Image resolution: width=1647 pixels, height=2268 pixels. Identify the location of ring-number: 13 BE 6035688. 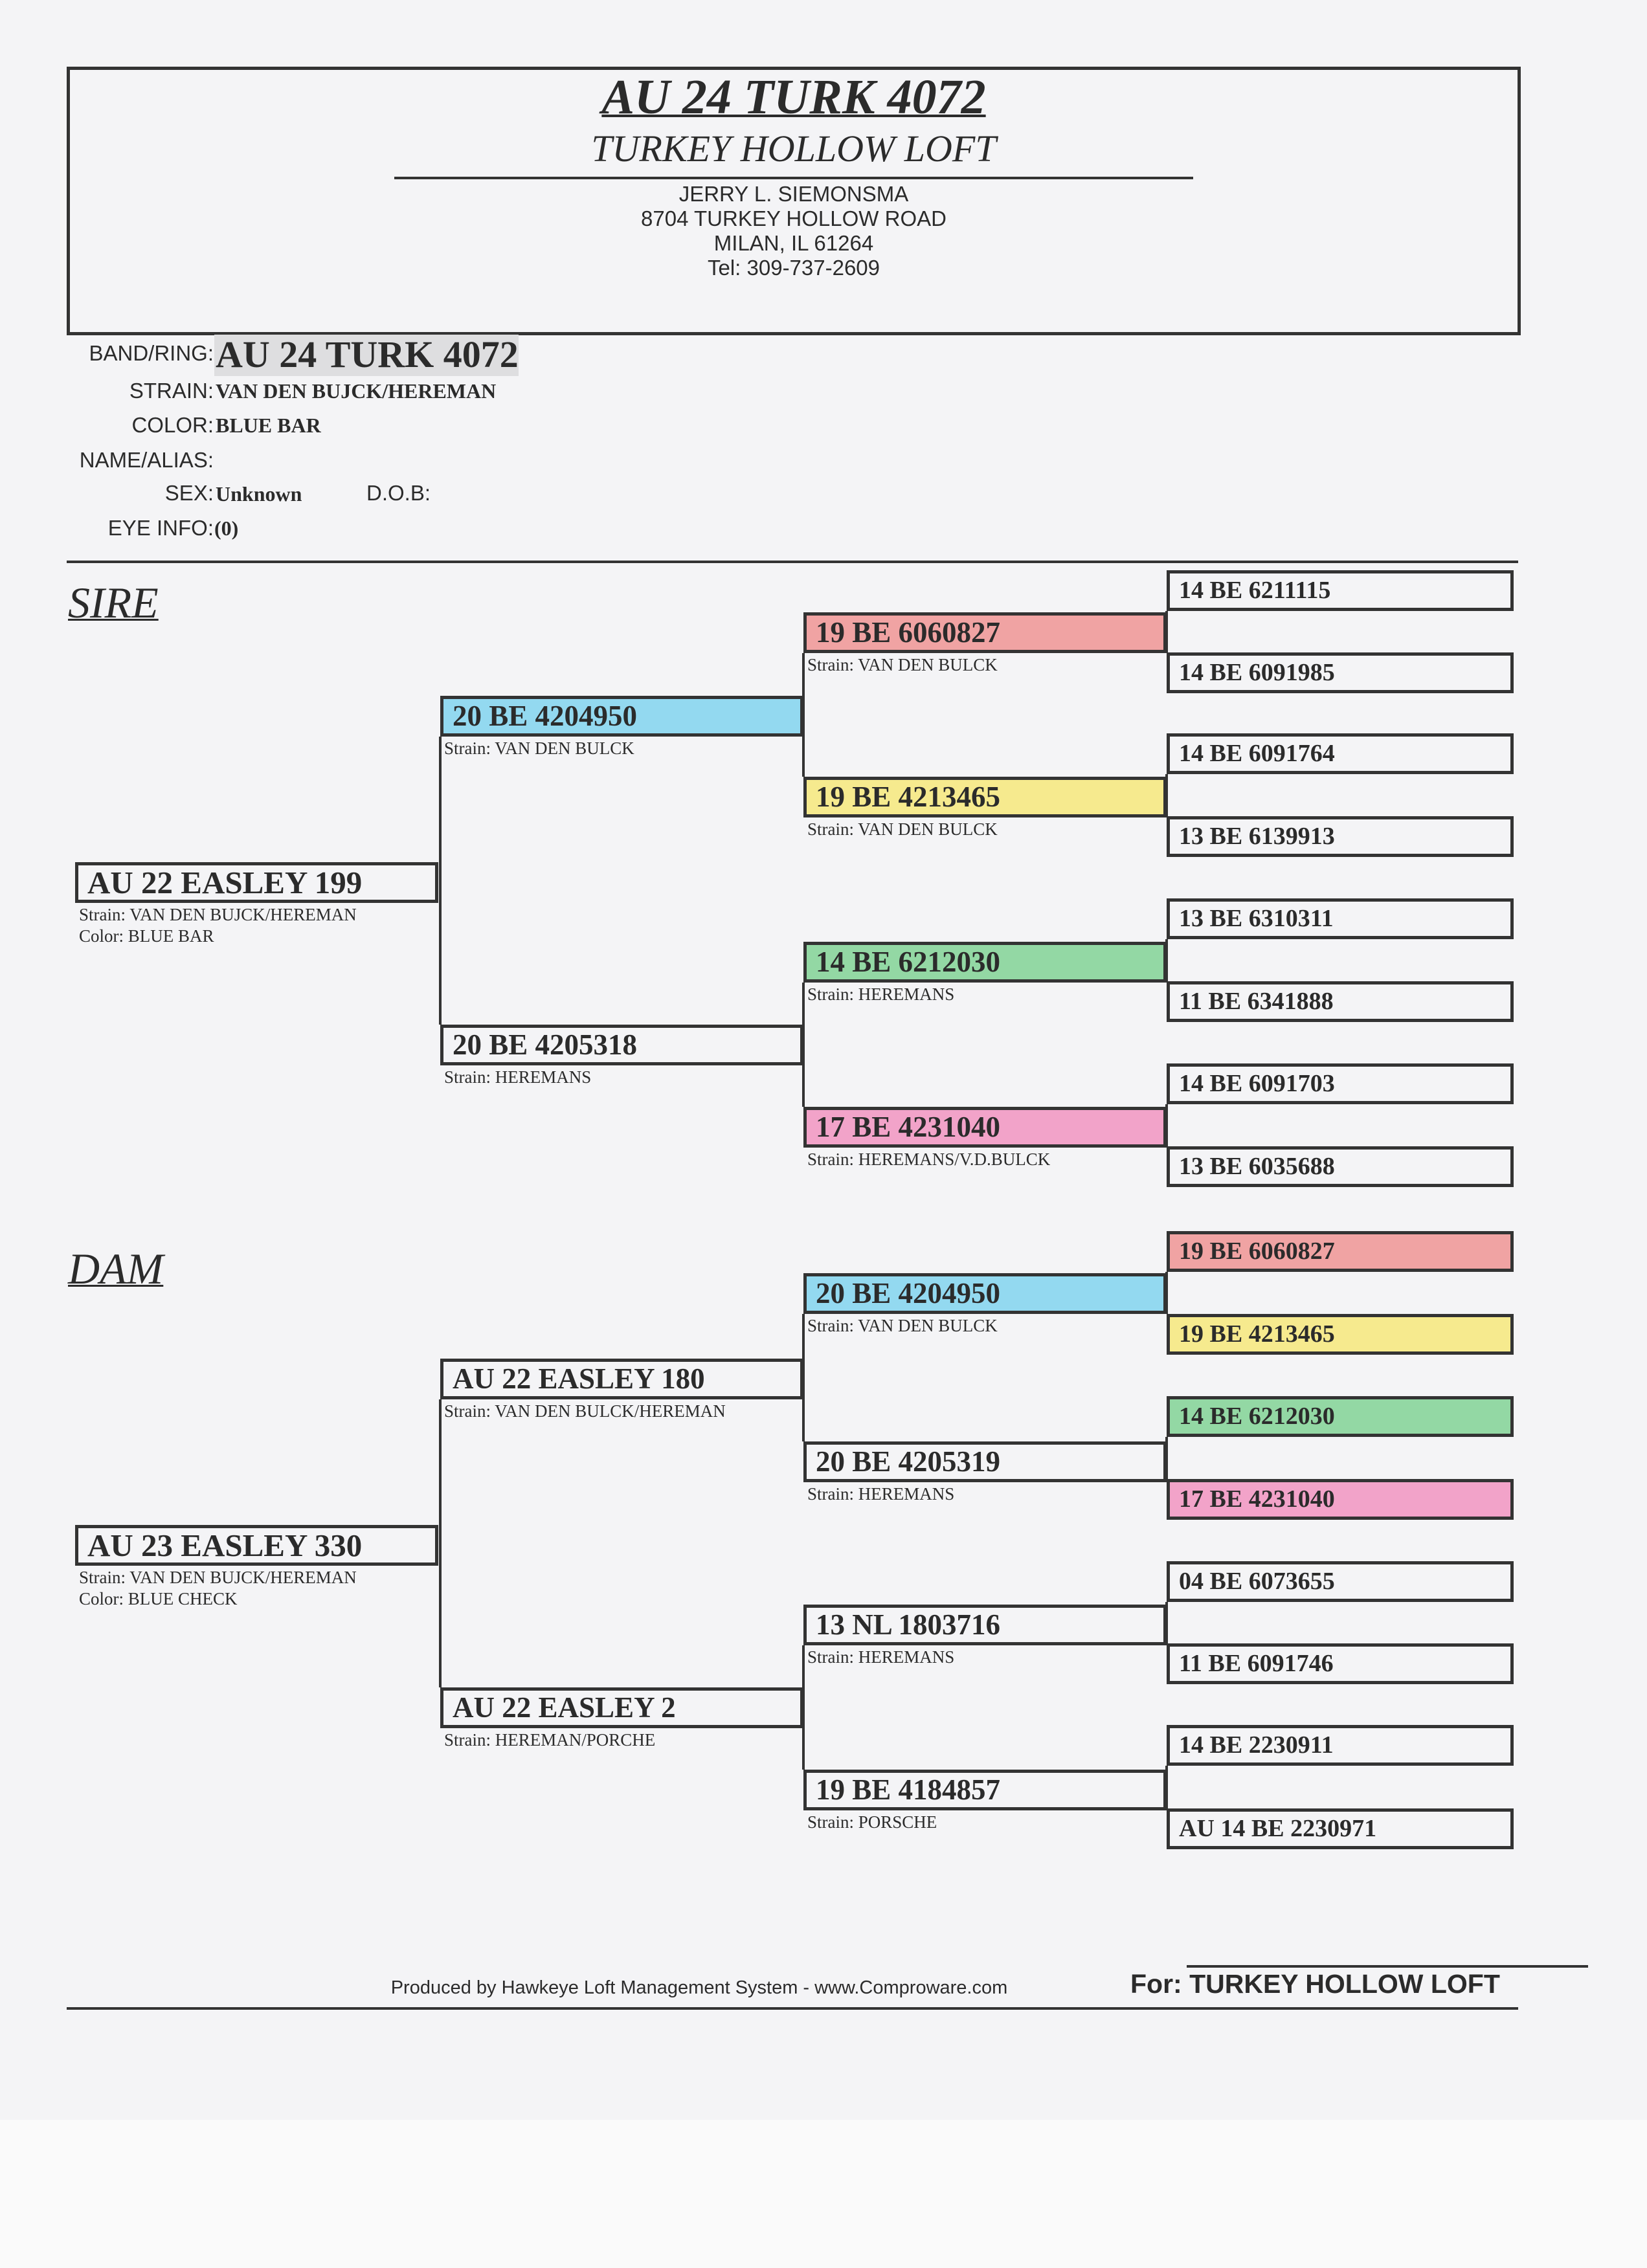
(1257, 1166).